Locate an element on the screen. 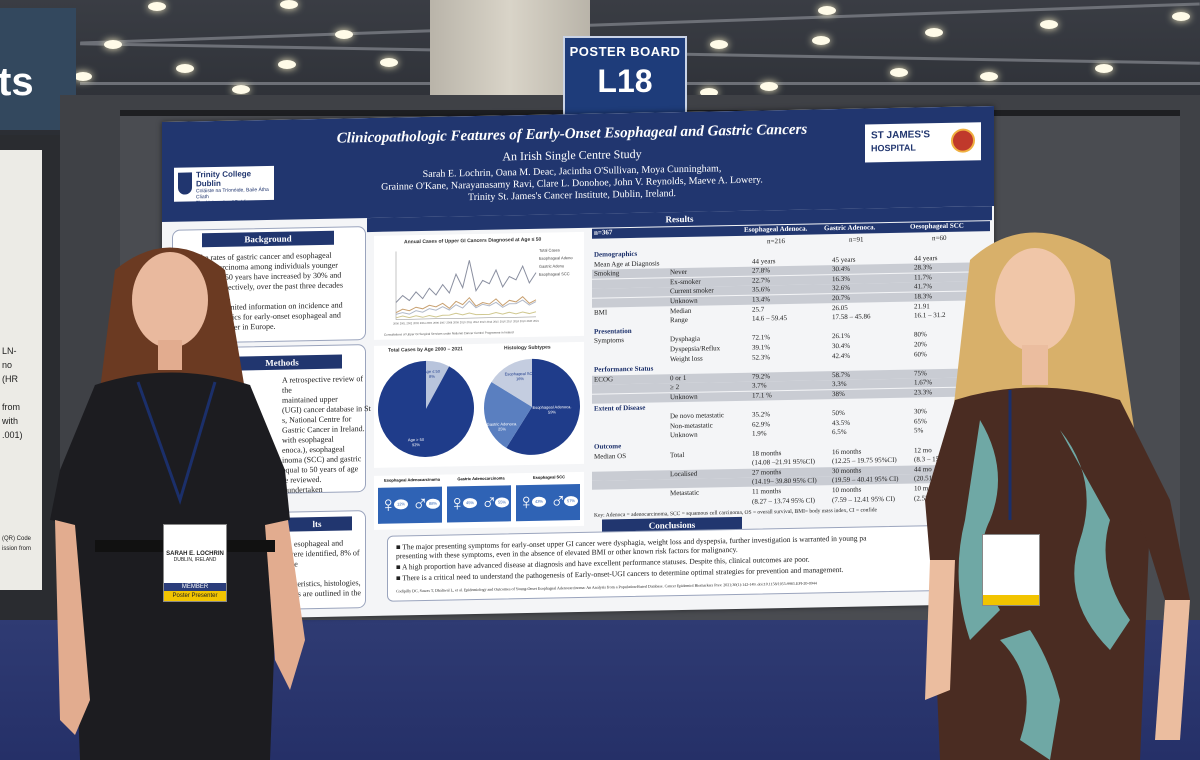 Image resolution: width=1200 pixels, height=760 pixels. gender-box: ♀ 43% ♂ 57% is located at coordinates (548, 502).